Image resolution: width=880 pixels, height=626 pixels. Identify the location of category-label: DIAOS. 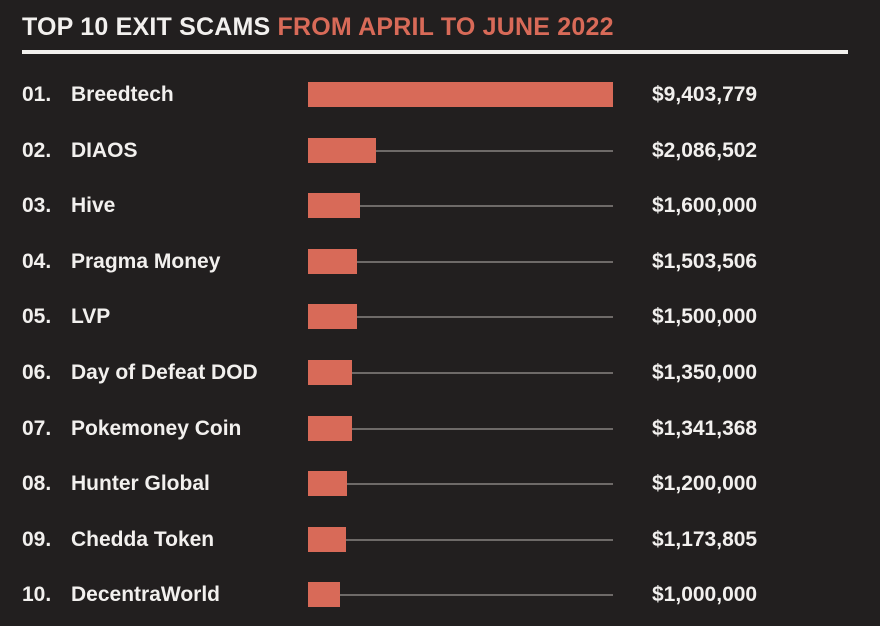
(104, 150).